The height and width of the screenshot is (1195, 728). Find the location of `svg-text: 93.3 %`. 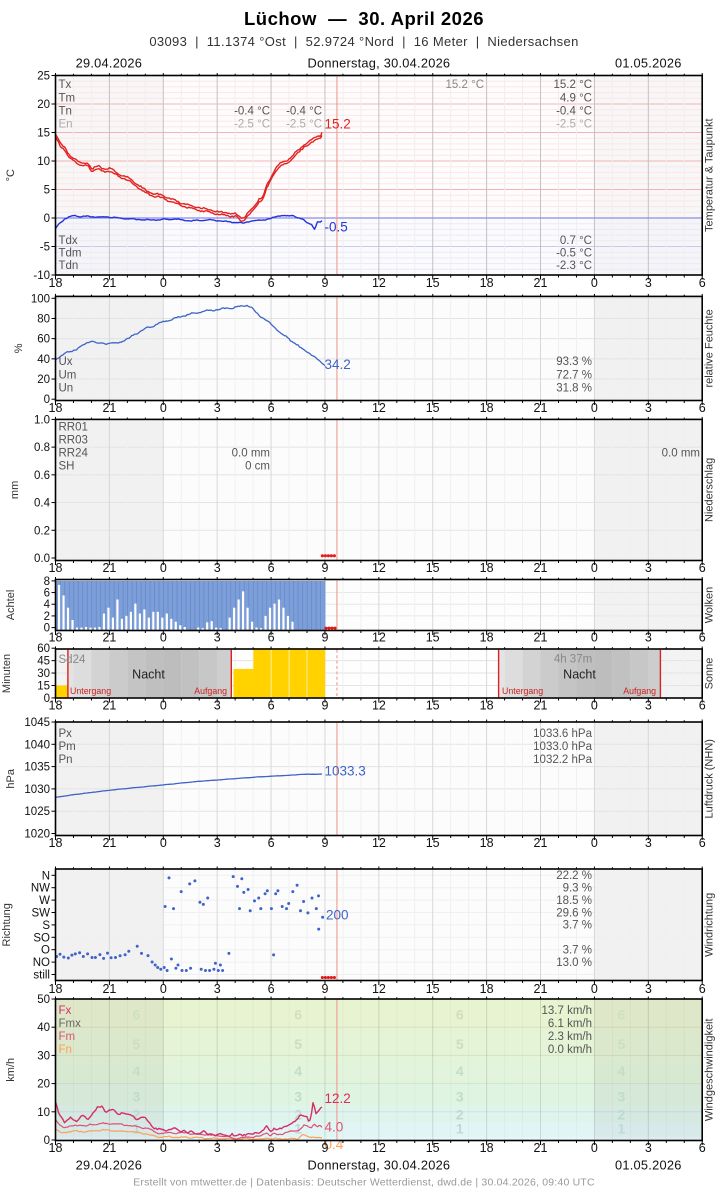

svg-text: 93.3 % is located at coordinates (574, 362).